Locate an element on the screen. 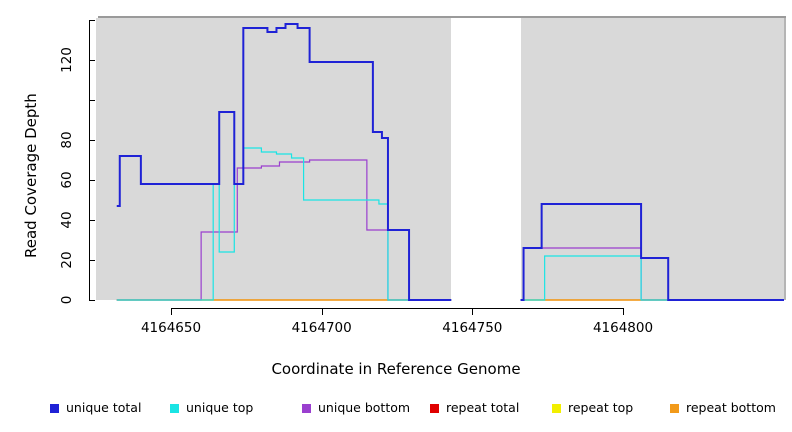 This screenshot has width=792, height=432. legend-item-unique-bottom: unique bottom is located at coordinates (356, 408).